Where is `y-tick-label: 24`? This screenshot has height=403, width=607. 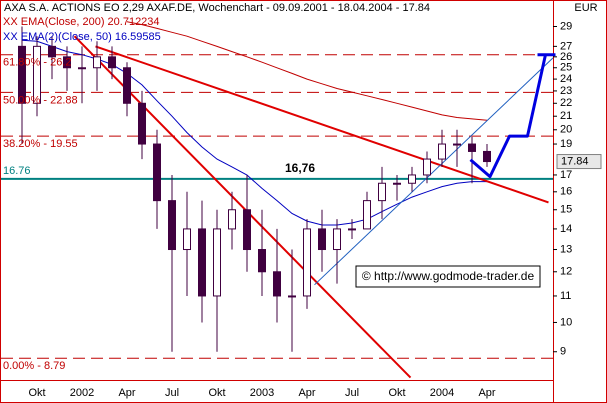 y-tick-label: 24 is located at coordinates (566, 79).